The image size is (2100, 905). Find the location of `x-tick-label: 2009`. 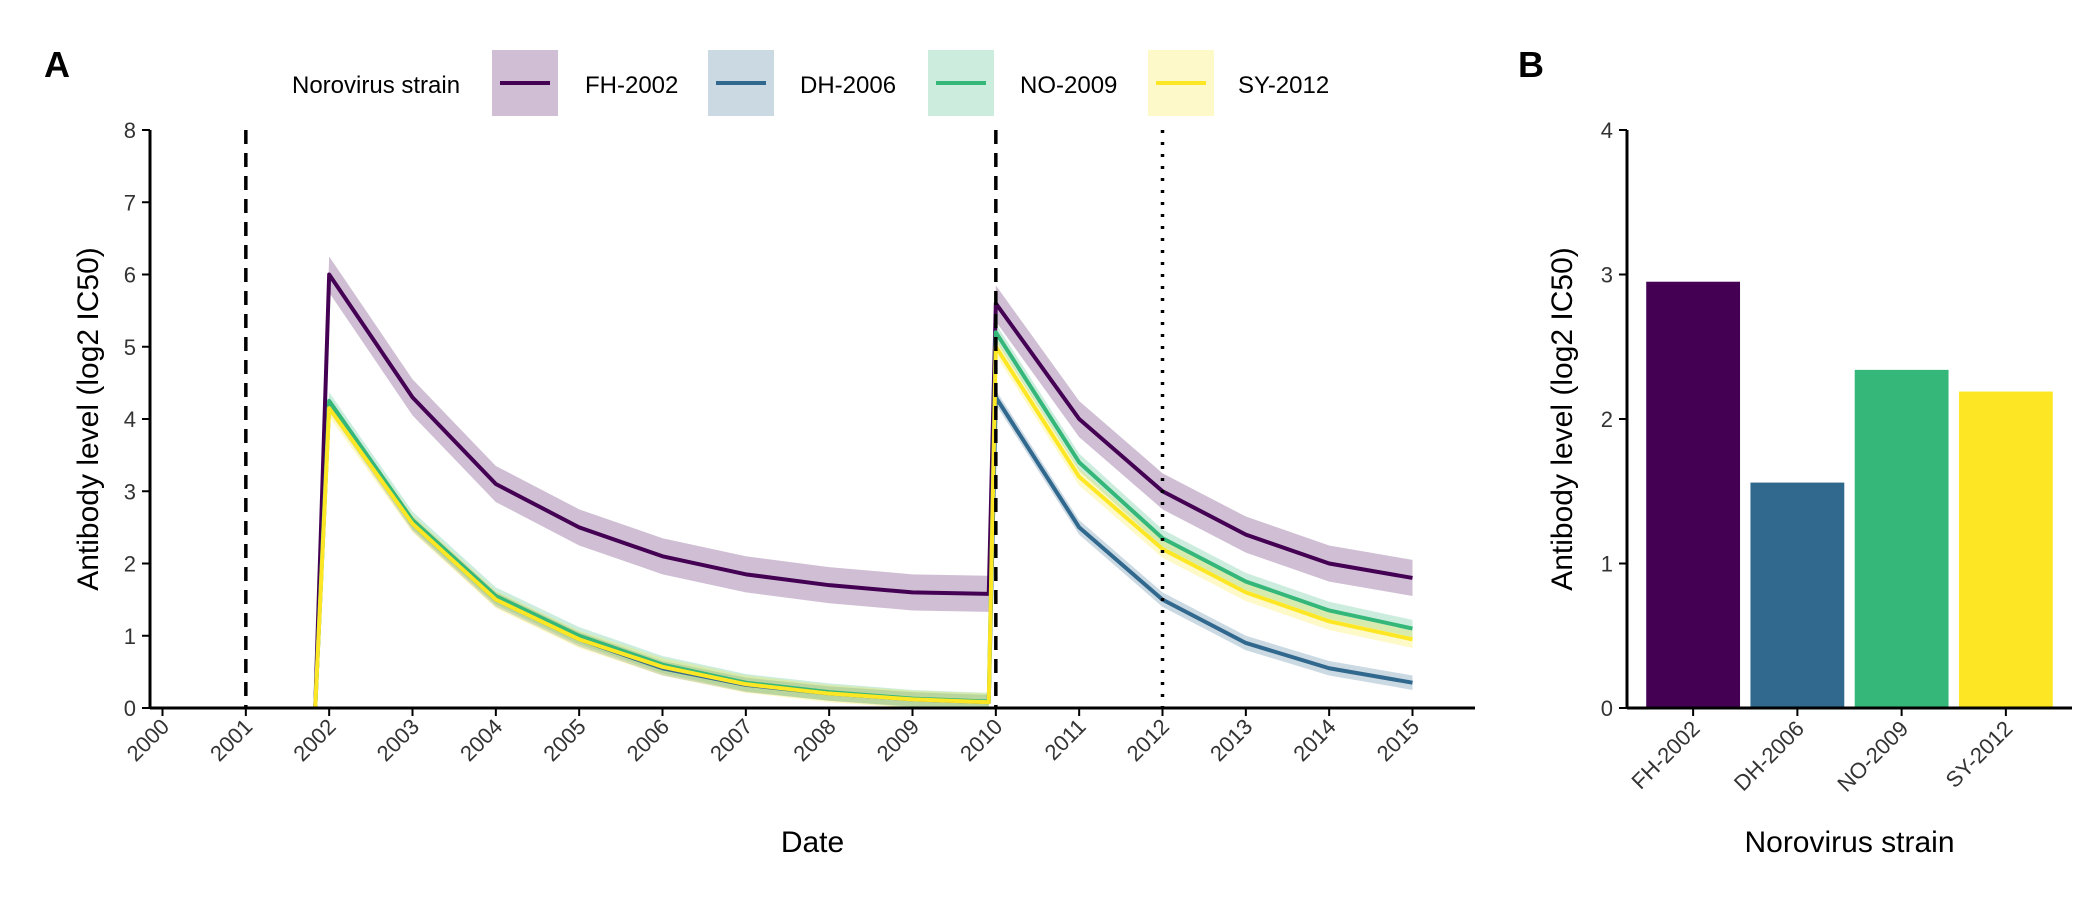

x-tick-label: 2009 is located at coordinates (898, 740).